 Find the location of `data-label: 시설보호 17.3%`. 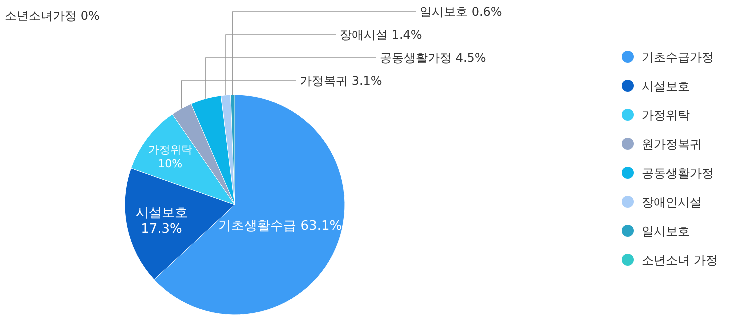

data-label: 시설보호 17.3% is located at coordinates (162, 222).